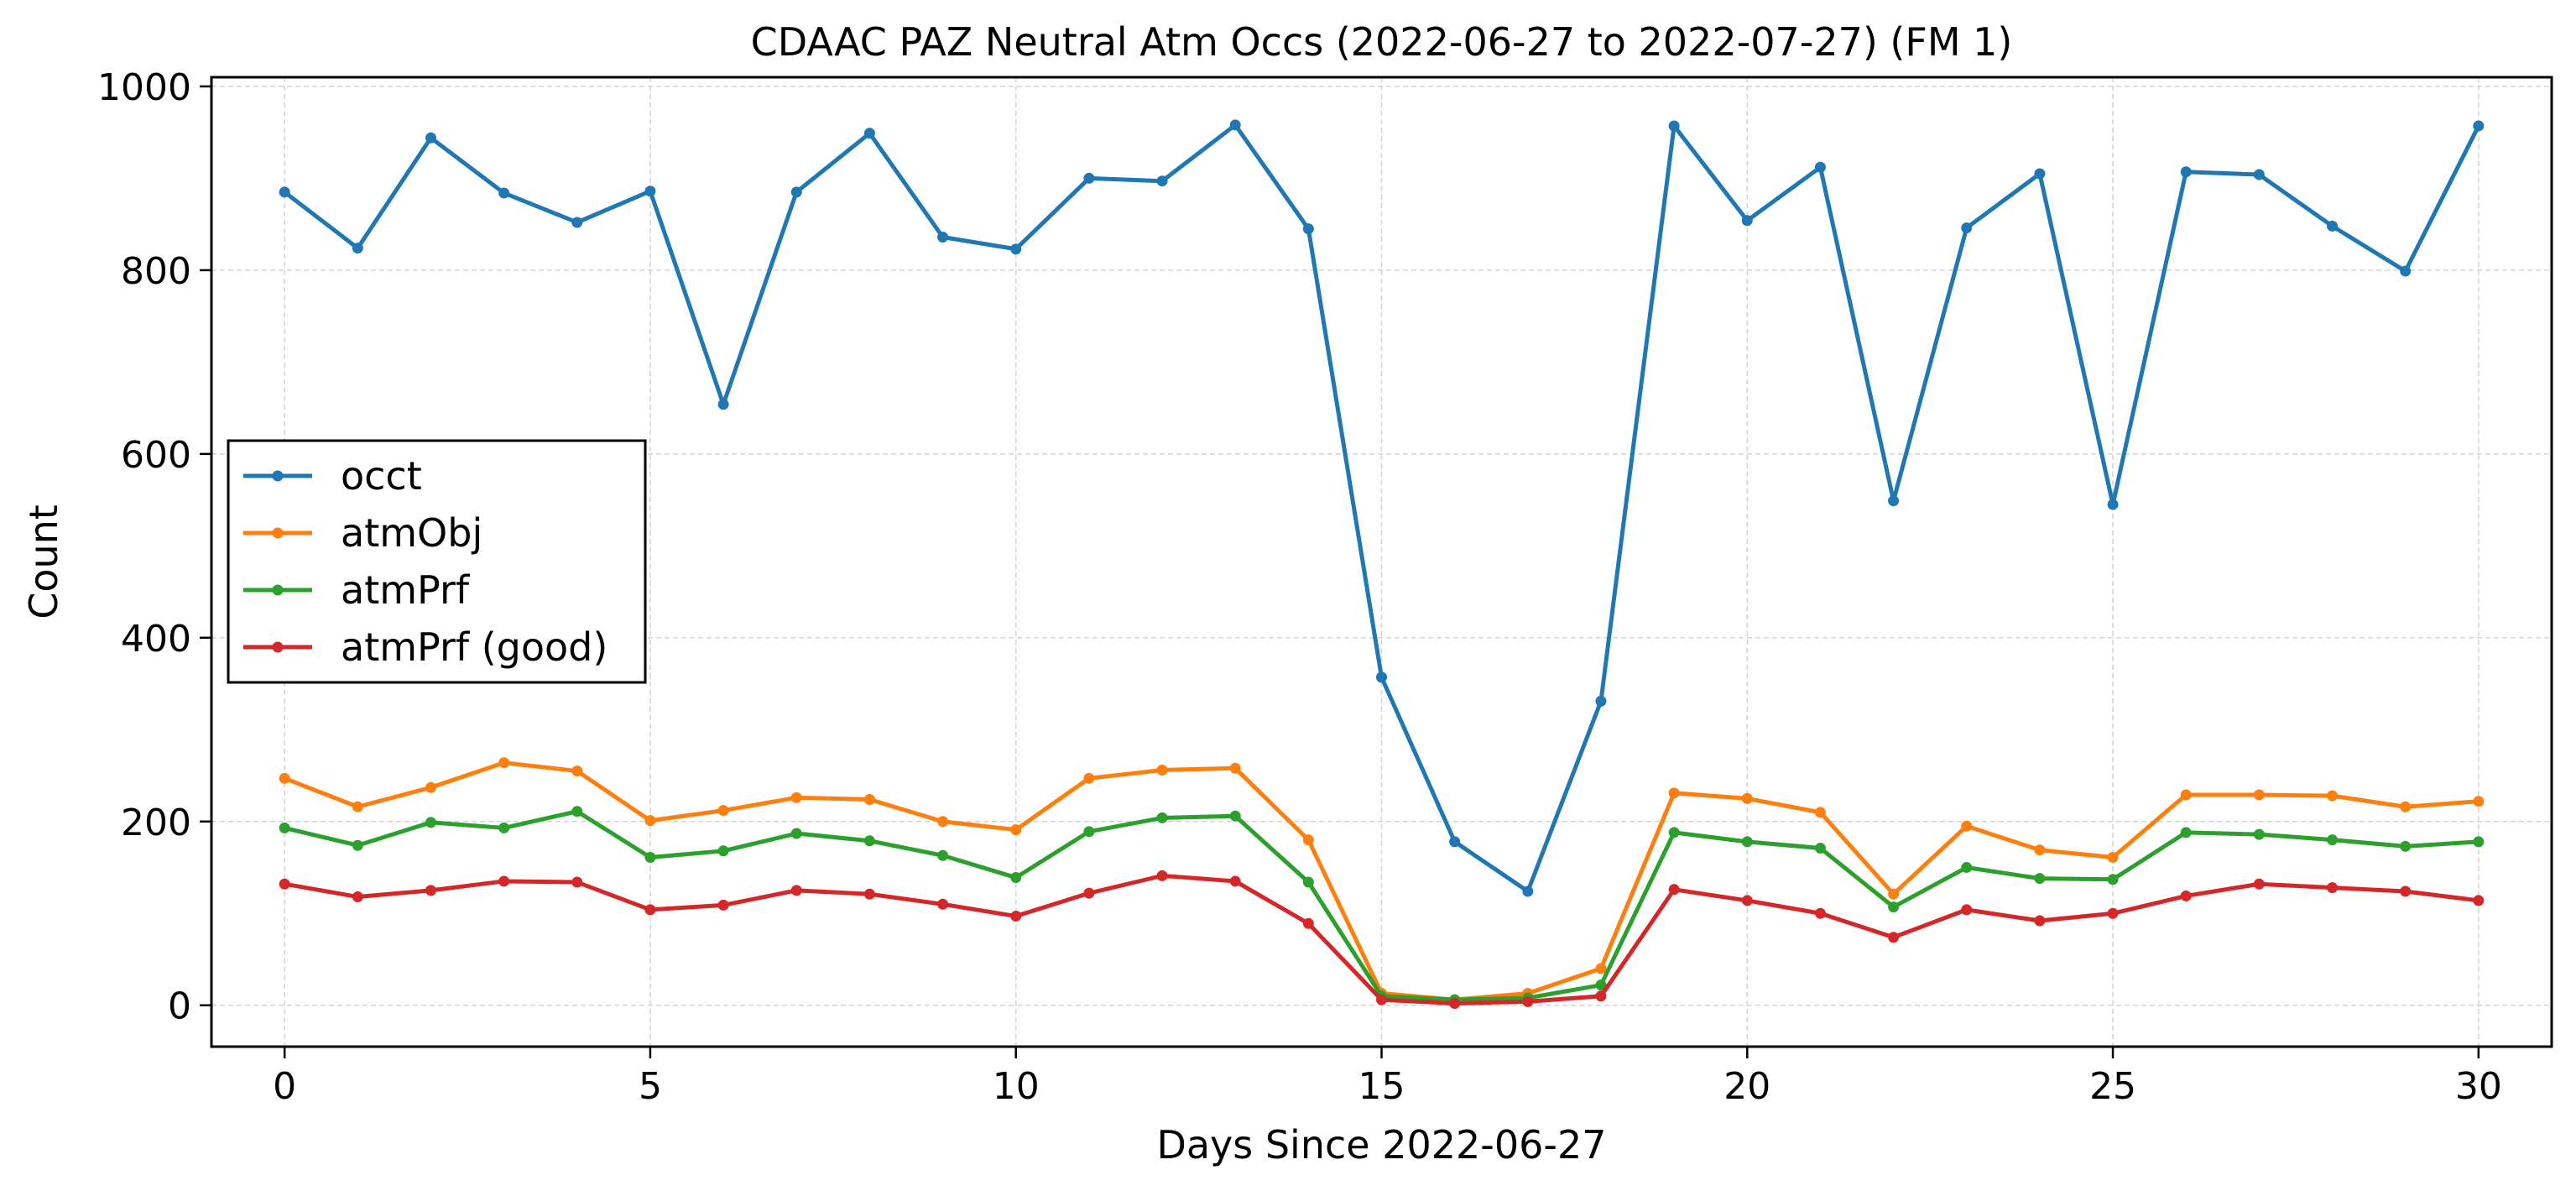 The height and width of the screenshot is (1191, 2576). What do you see at coordinates (1381, 1086) in the screenshot?
I see `x-tick-label: 15` at bounding box center [1381, 1086].